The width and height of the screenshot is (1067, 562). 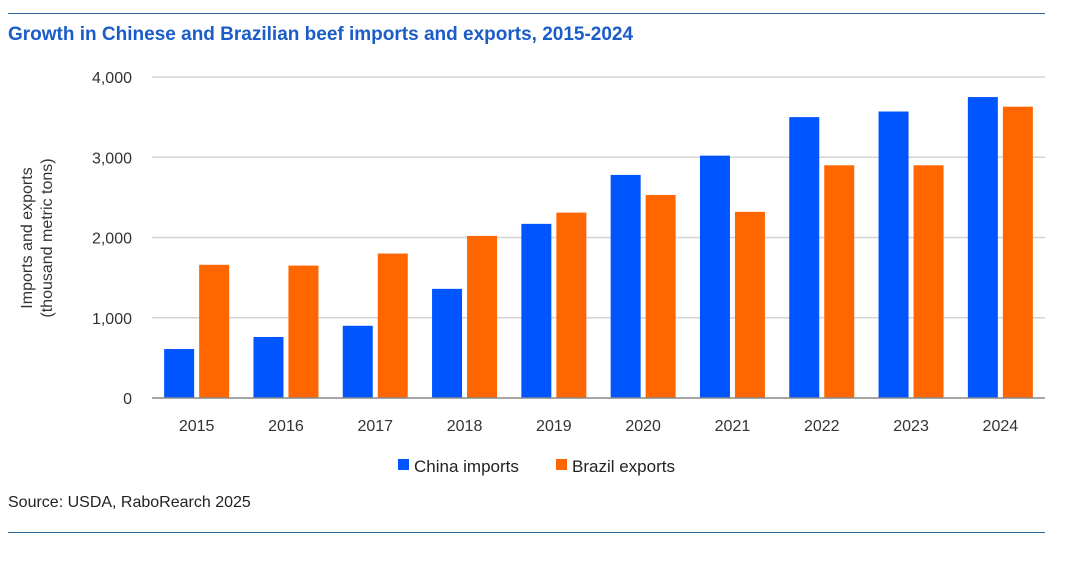 I want to click on bar-china-imports-2015, so click(x=179, y=373).